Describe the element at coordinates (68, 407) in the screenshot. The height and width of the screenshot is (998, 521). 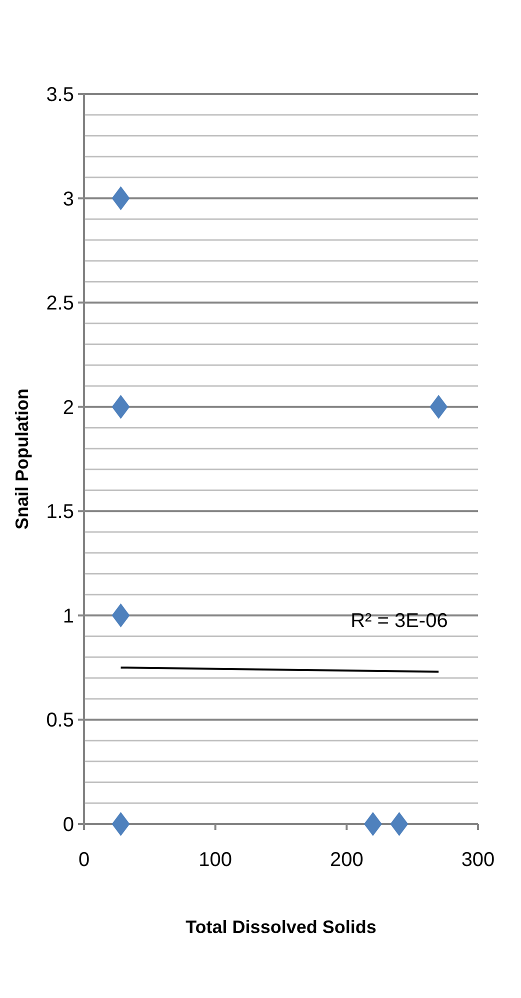
I see `y-tick-label: 2` at that location.